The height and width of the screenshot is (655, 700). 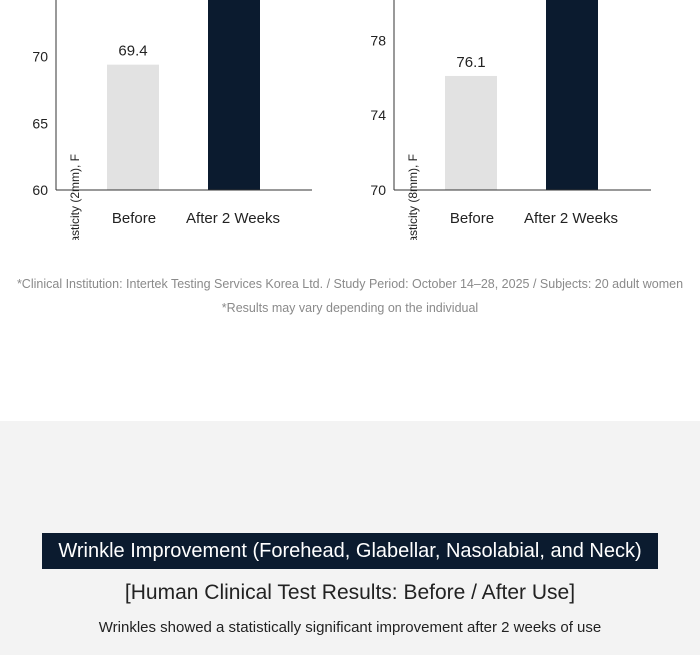 What do you see at coordinates (572, 95) in the screenshot?
I see `chart2-bar-after` at bounding box center [572, 95].